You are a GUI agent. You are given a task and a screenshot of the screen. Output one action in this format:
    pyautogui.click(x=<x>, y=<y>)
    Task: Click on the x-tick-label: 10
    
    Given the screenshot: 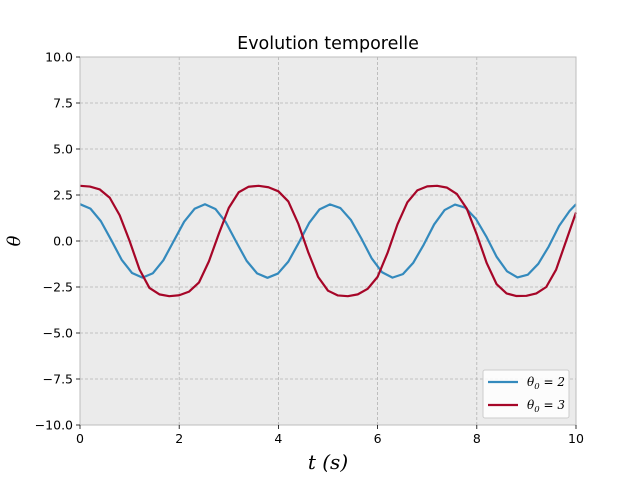 What is the action you would take?
    pyautogui.click(x=576, y=438)
    